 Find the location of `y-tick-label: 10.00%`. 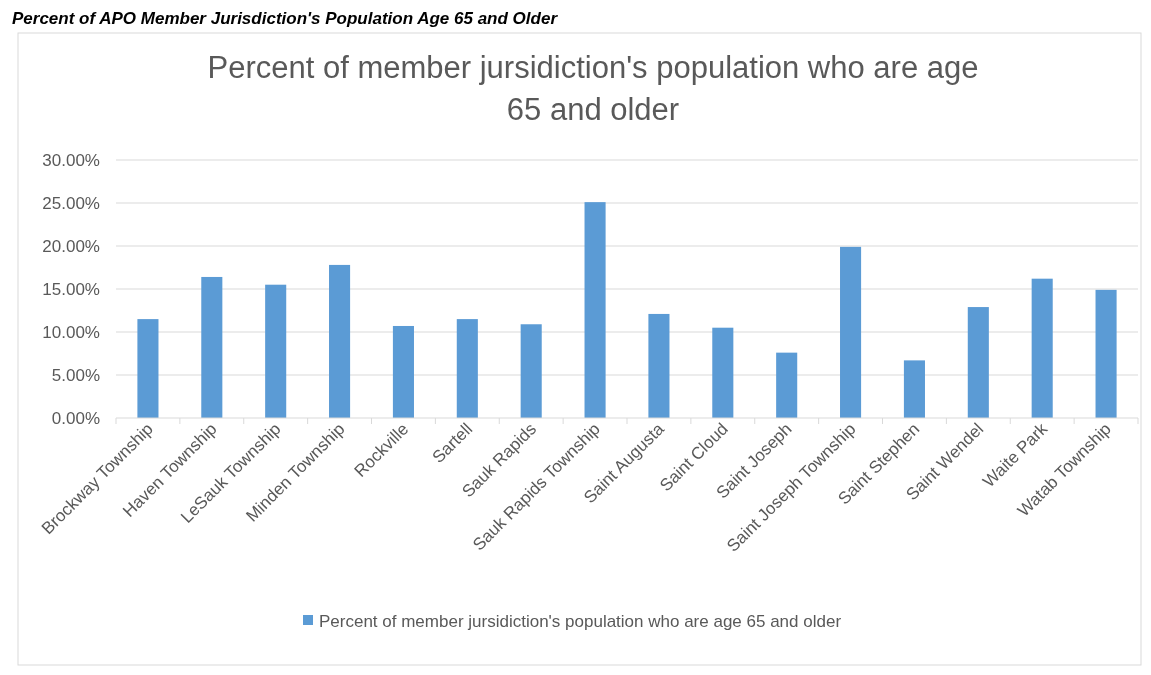

y-tick-label: 10.00% is located at coordinates (71, 332).